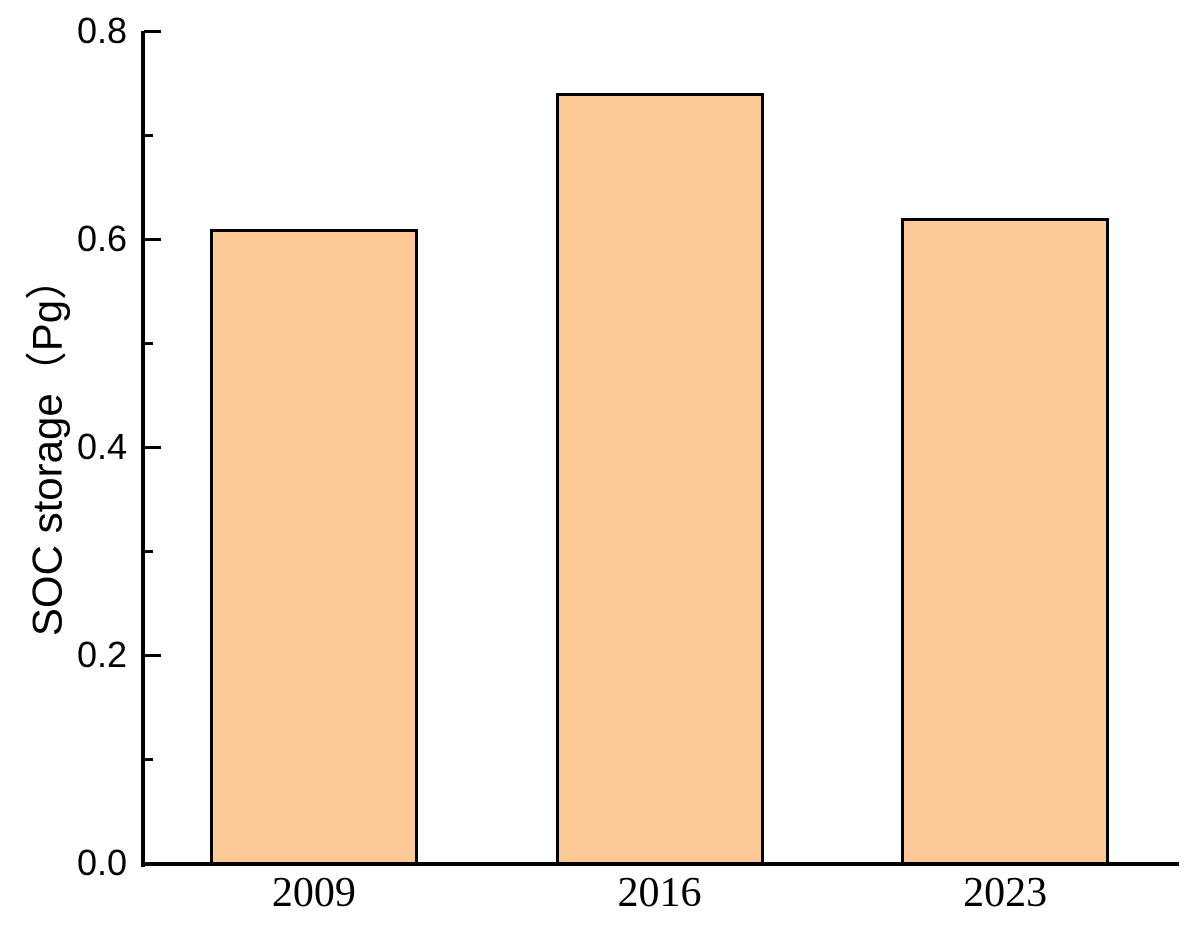 This screenshot has height=932, width=1200. What do you see at coordinates (101, 238) in the screenshot?
I see `y-tick-label: 0.6` at bounding box center [101, 238].